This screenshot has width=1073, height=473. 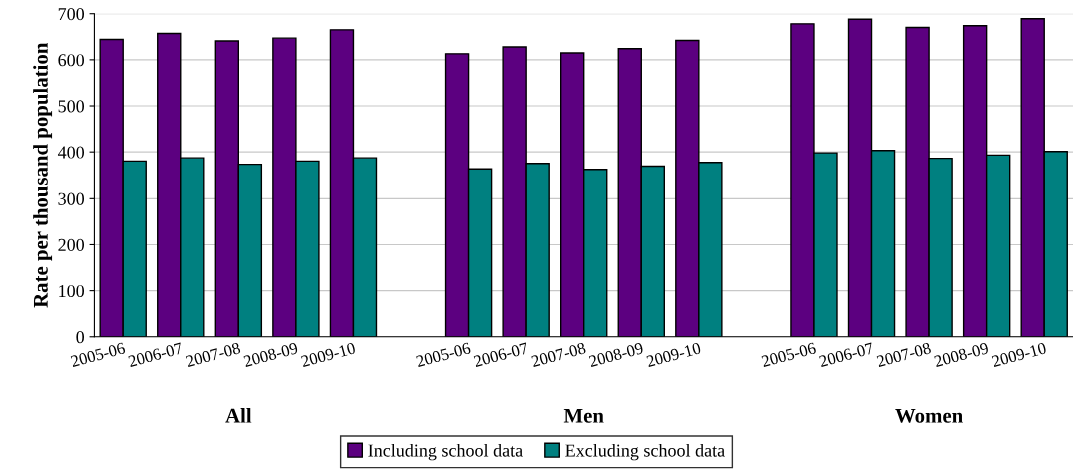 What do you see at coordinates (645, 452) in the screenshot?
I see `legend-label: Excluding school data` at bounding box center [645, 452].